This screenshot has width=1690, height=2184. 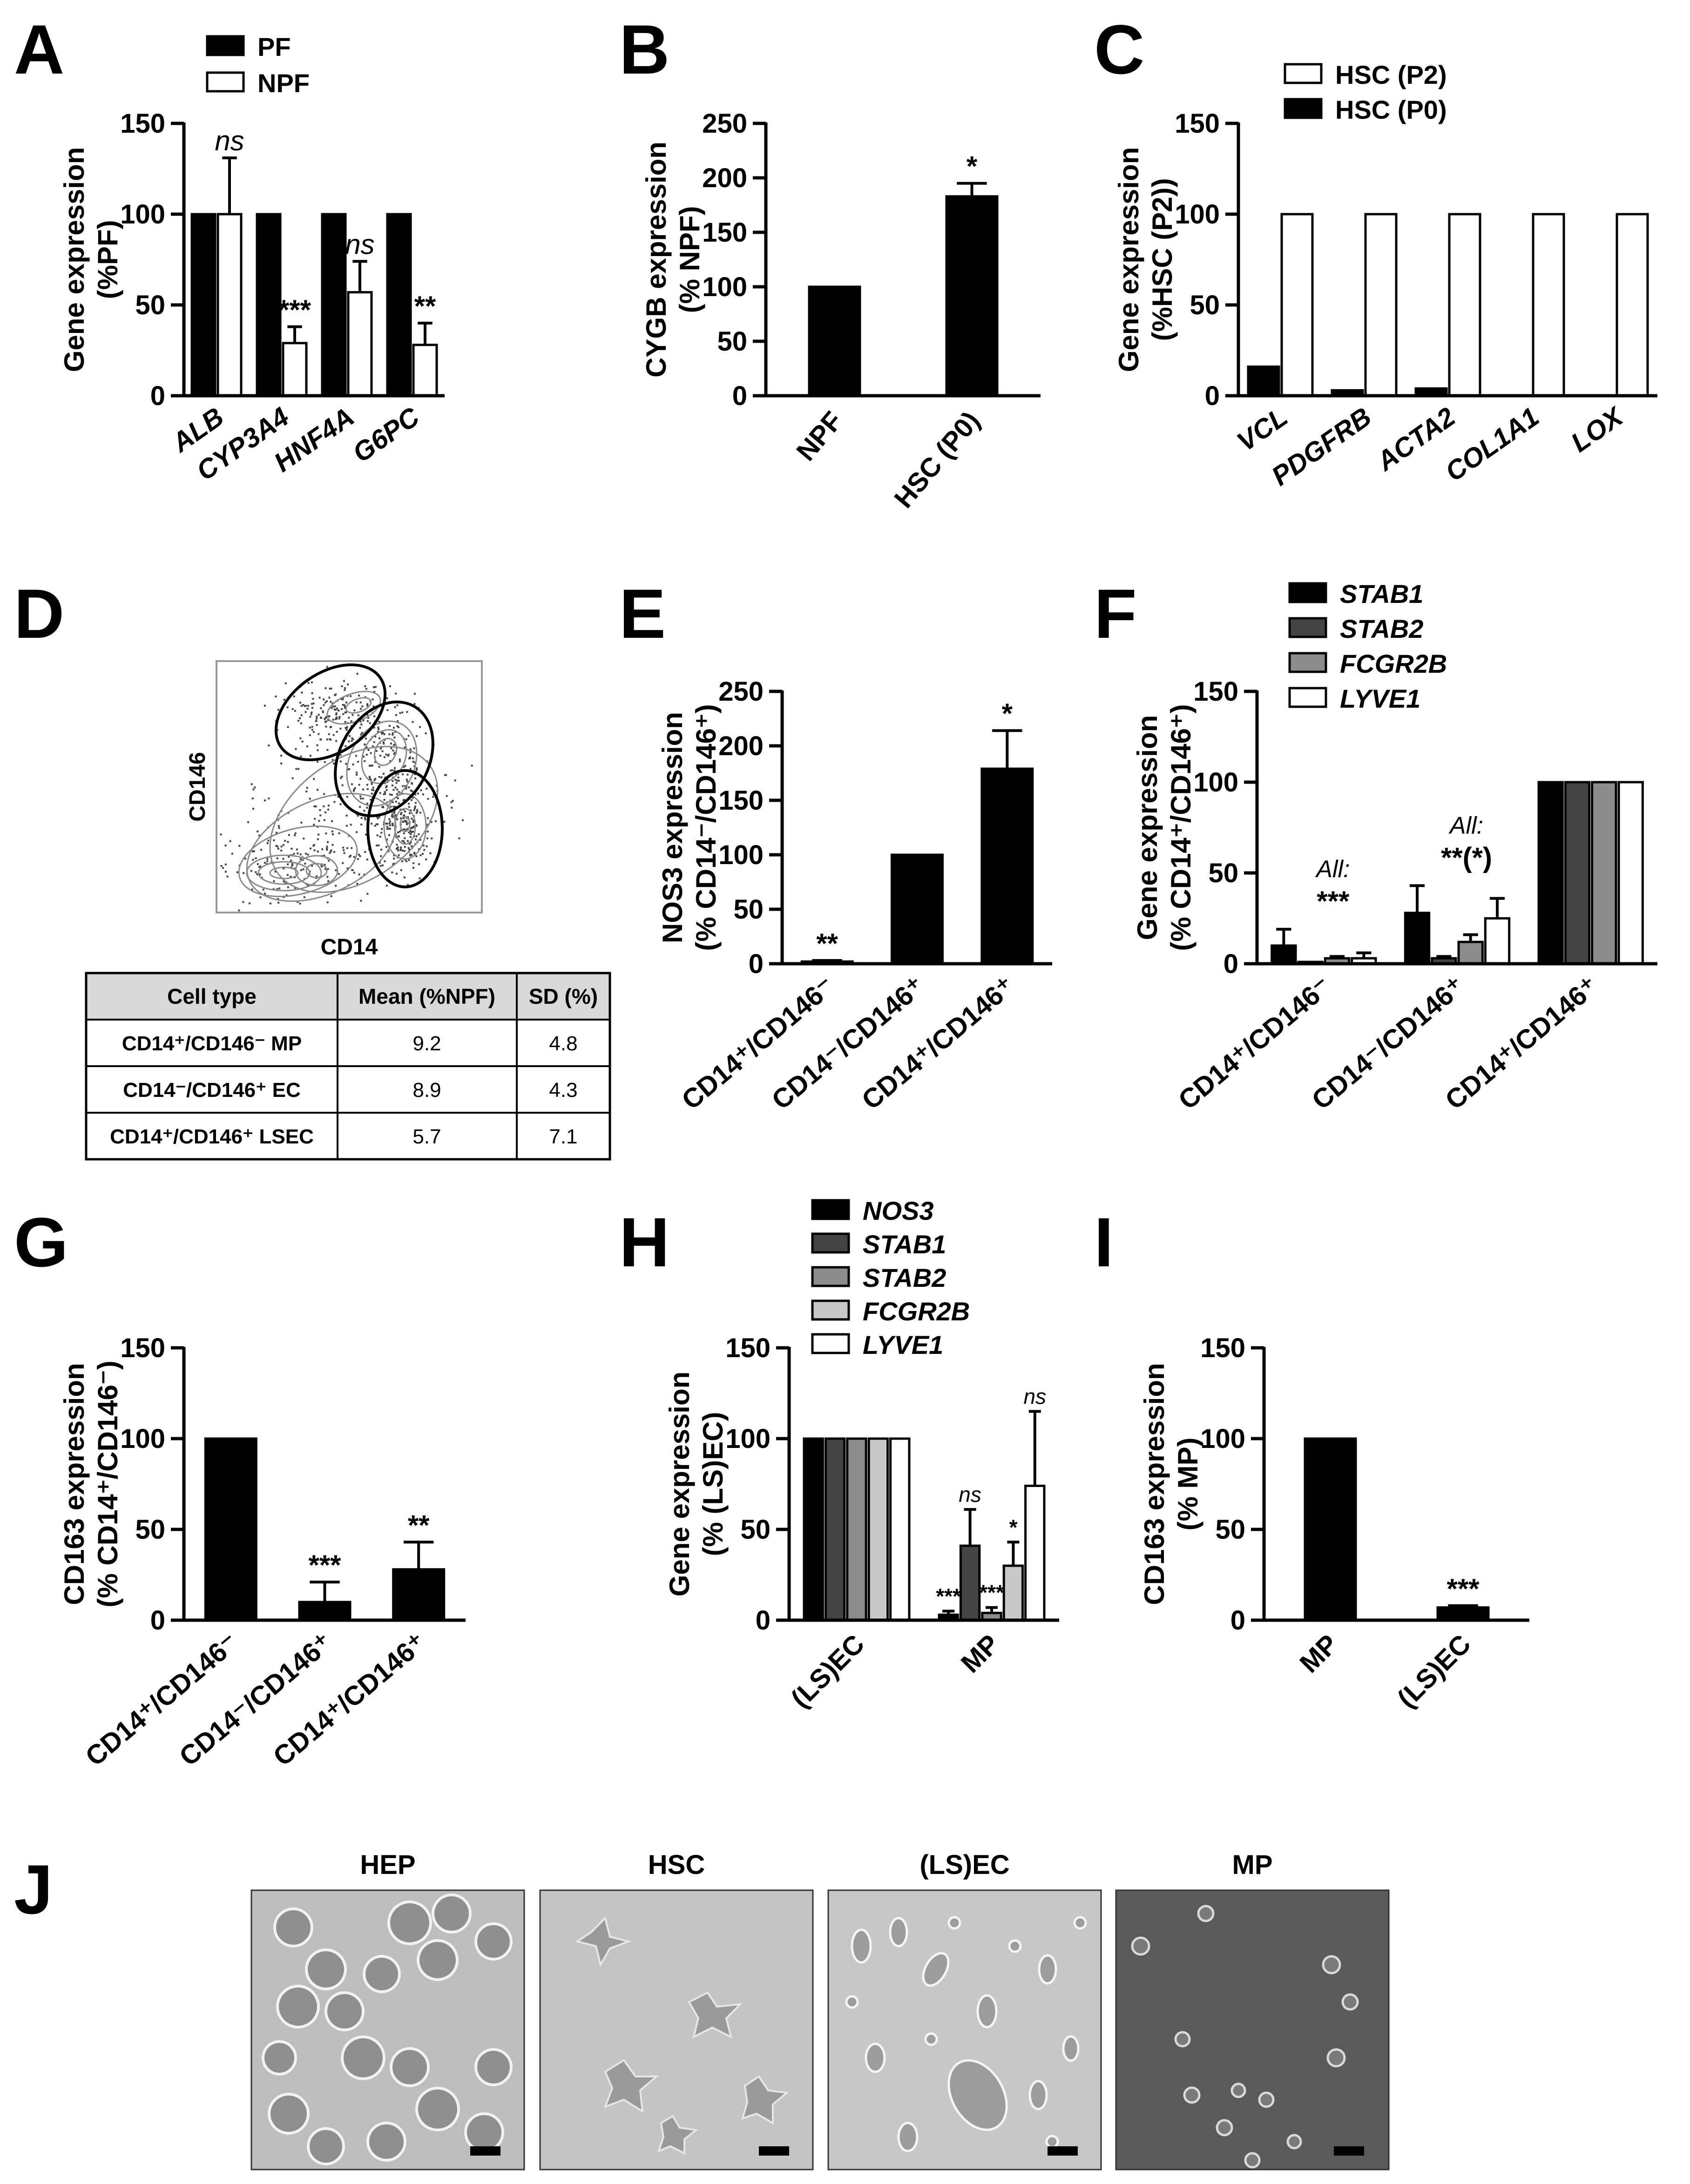 I want to click on flow-contours, so click(x=338, y=796).